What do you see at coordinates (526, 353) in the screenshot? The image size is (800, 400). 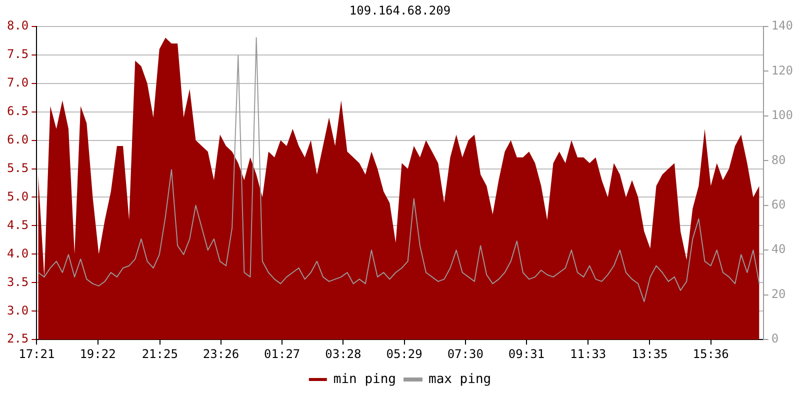 I see `x-tick-label: 09:31` at bounding box center [526, 353].